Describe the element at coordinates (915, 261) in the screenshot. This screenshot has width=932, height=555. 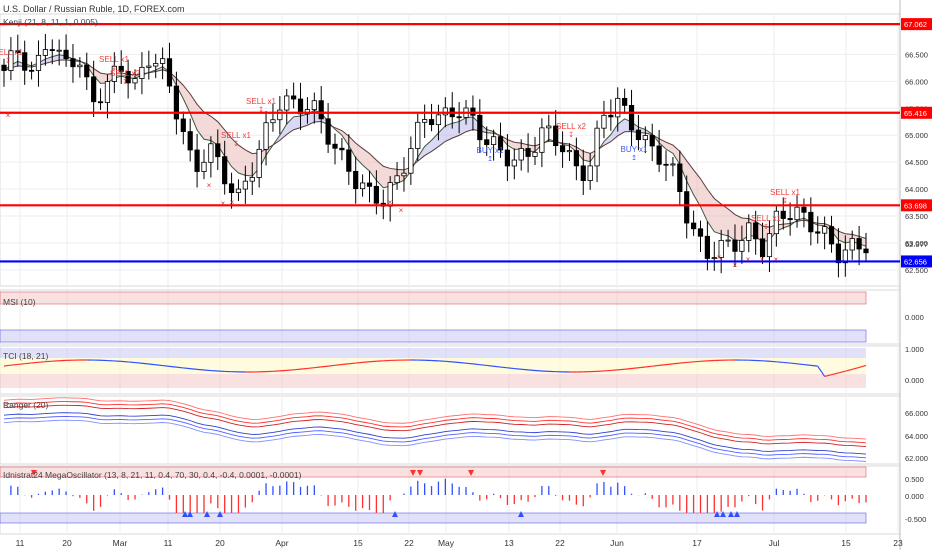
I see `price-level-label: 62.656` at that location.